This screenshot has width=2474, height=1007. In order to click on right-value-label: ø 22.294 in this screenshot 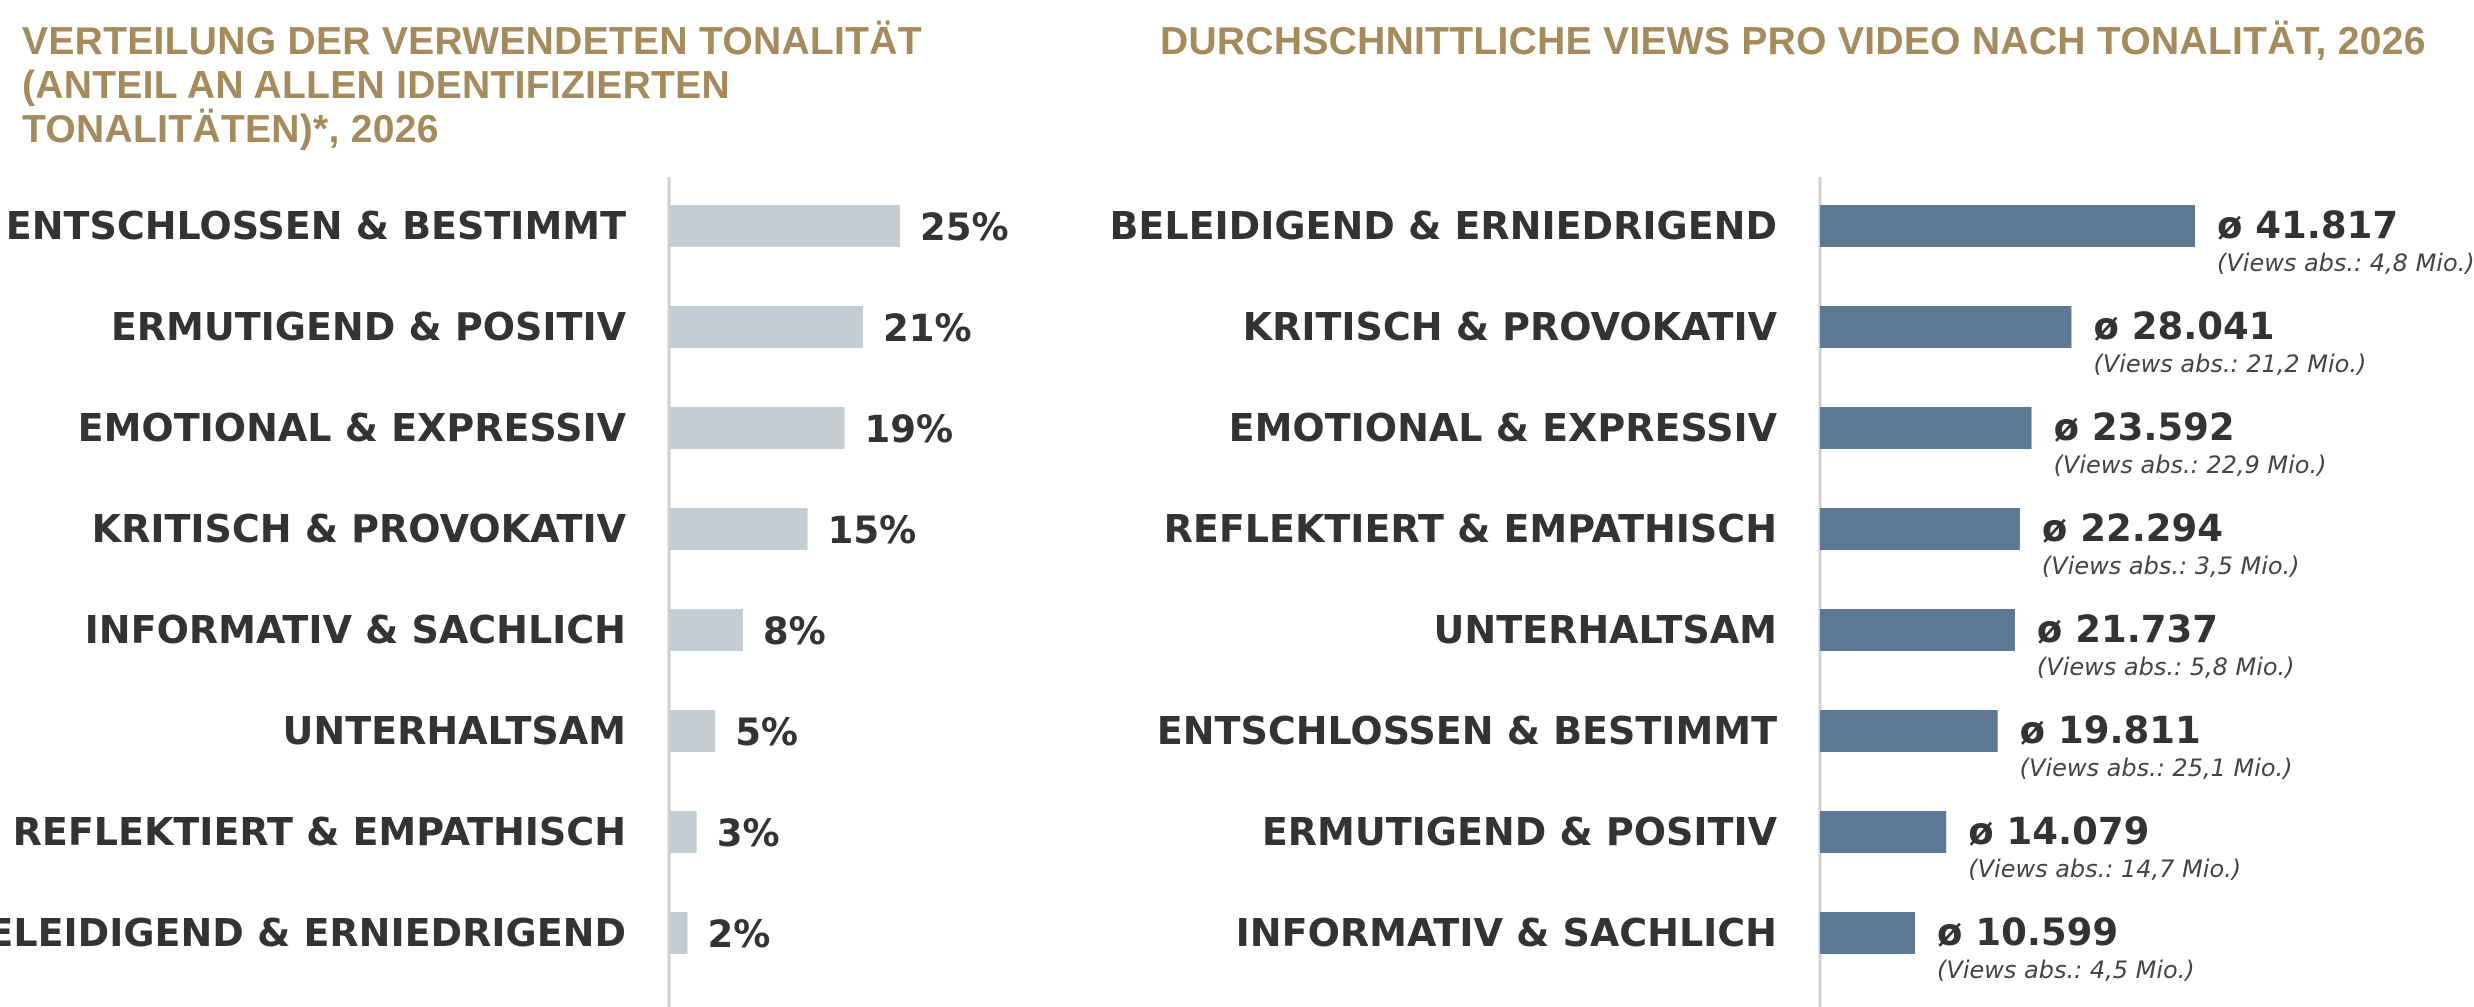, I will do `click(2132, 528)`.